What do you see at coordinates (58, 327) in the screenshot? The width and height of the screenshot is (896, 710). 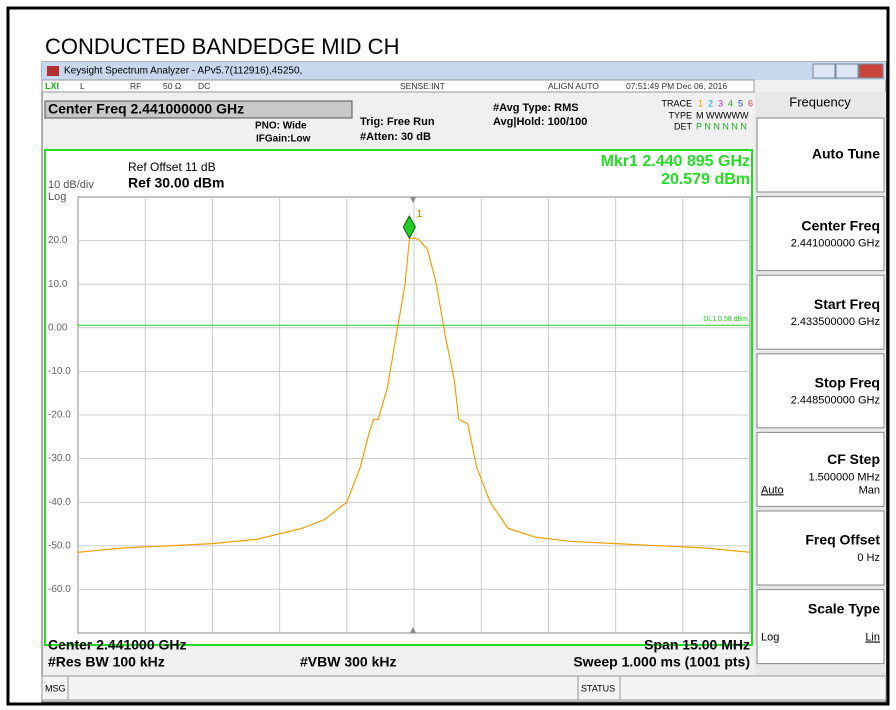 I see `y-tick-label: 0.00` at bounding box center [58, 327].